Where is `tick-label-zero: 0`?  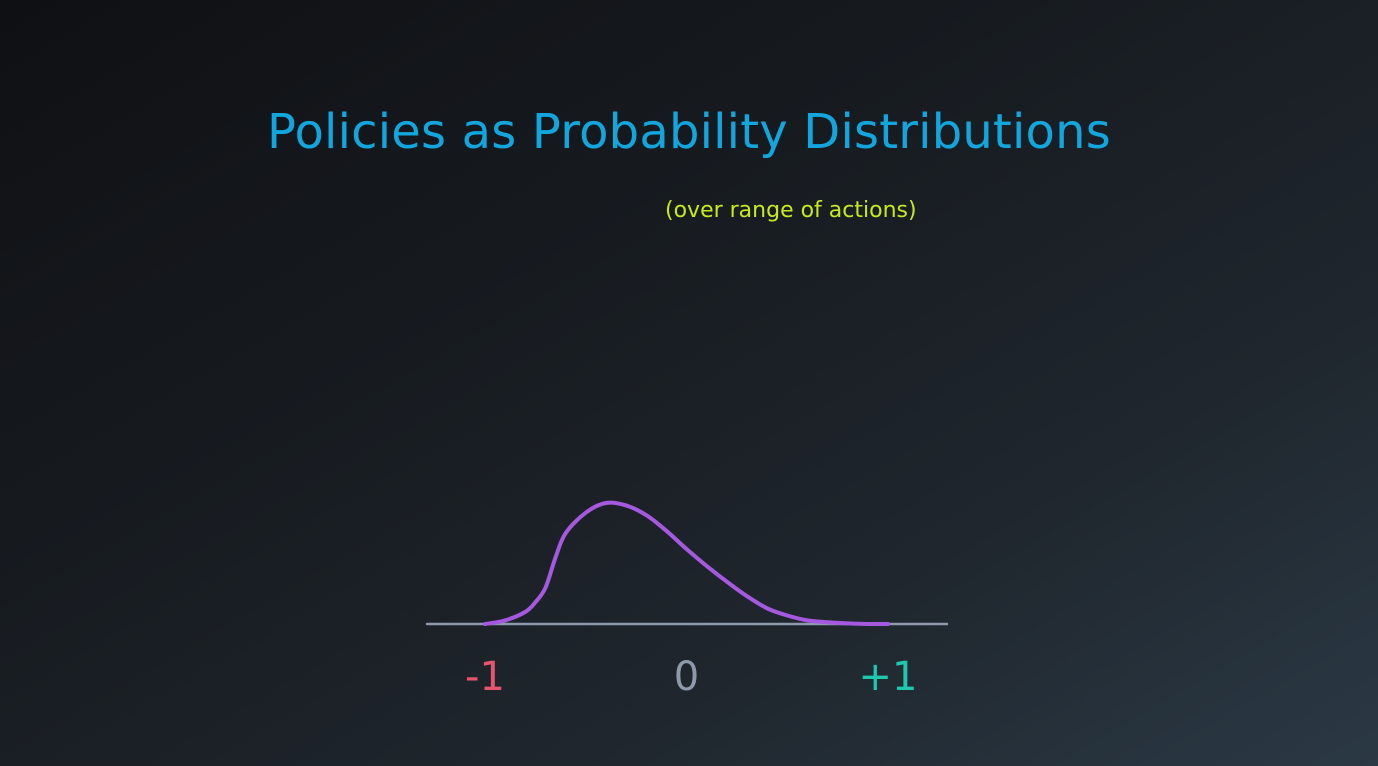 tick-label-zero: 0 is located at coordinates (686, 677).